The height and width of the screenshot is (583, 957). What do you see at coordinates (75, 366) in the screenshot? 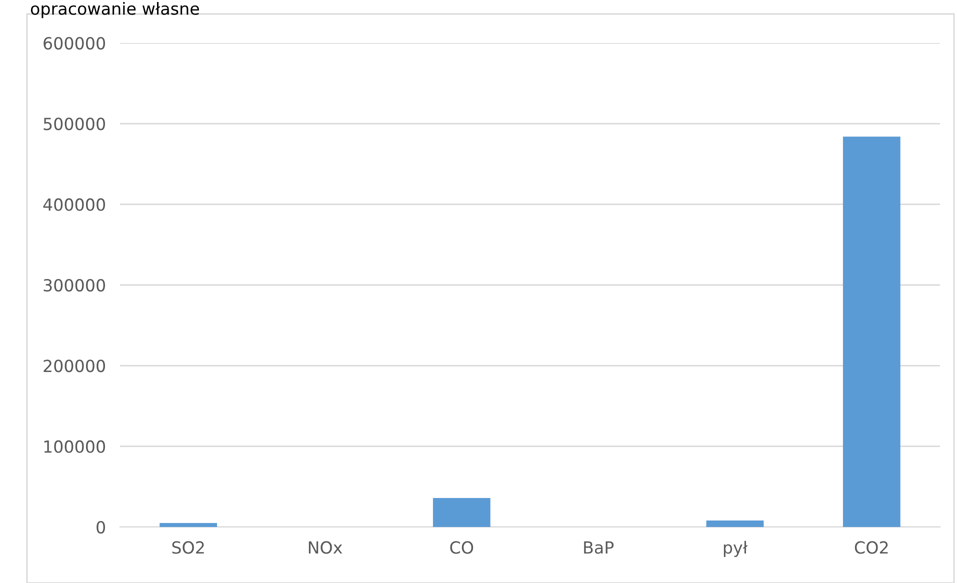
I see `y-tick-label: 200000` at bounding box center [75, 366].